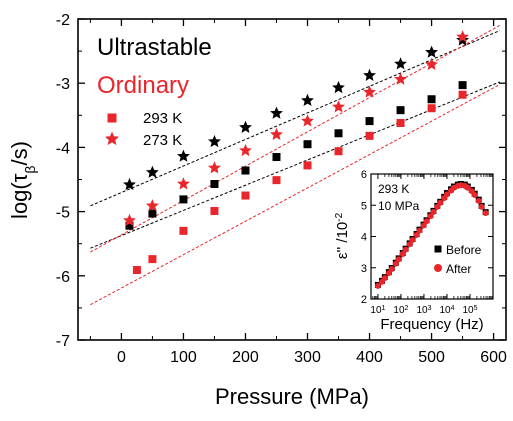 Image resolution: width=513 pixels, height=421 pixels. I want to click on inset-x-tick-label: 10³, so click(423, 311).